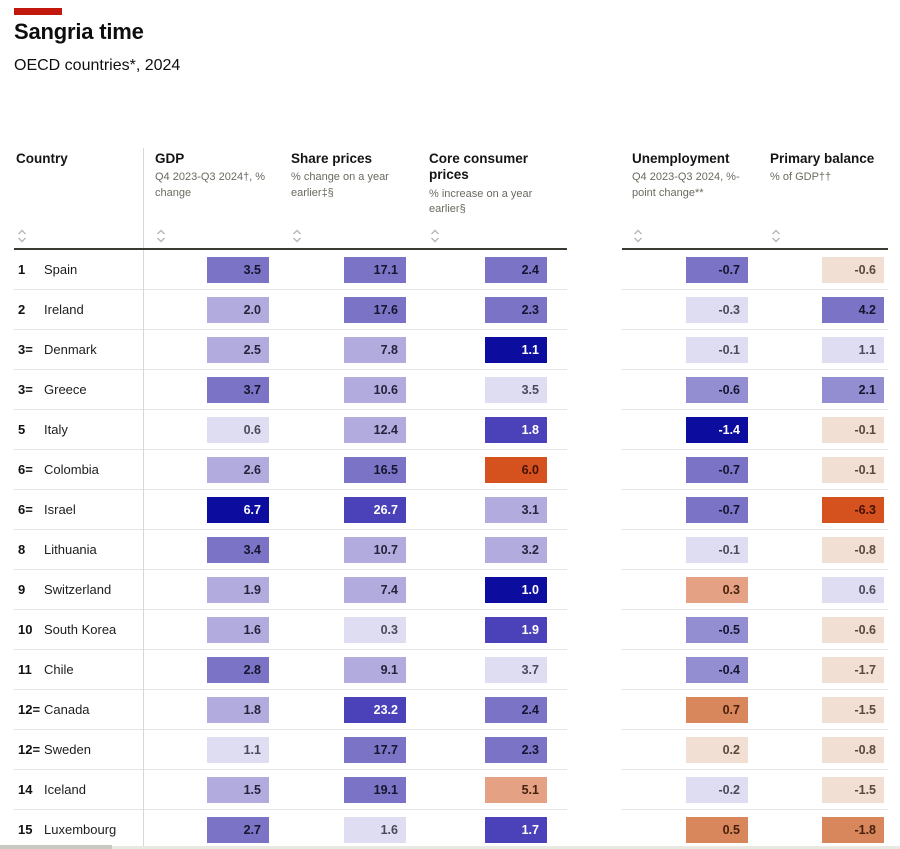  I want to click on unemployment-cell: -0.6, so click(688, 389).